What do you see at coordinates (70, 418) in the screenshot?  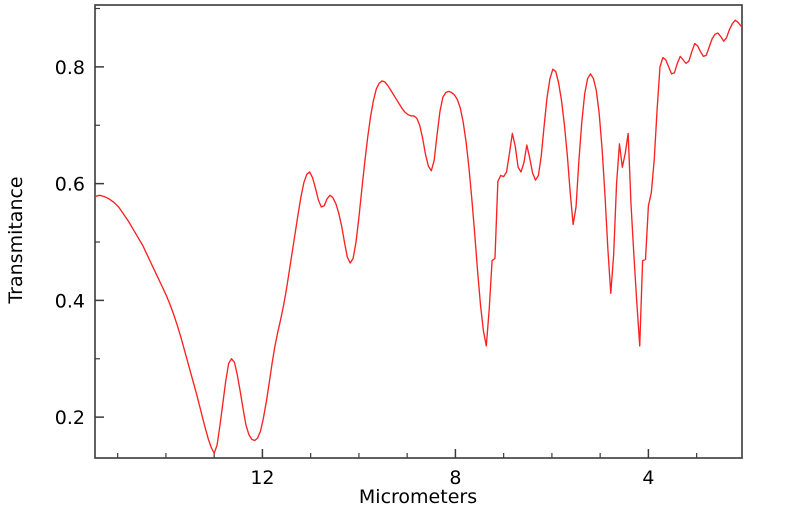 I see `y-tick-label: 0.2` at bounding box center [70, 418].